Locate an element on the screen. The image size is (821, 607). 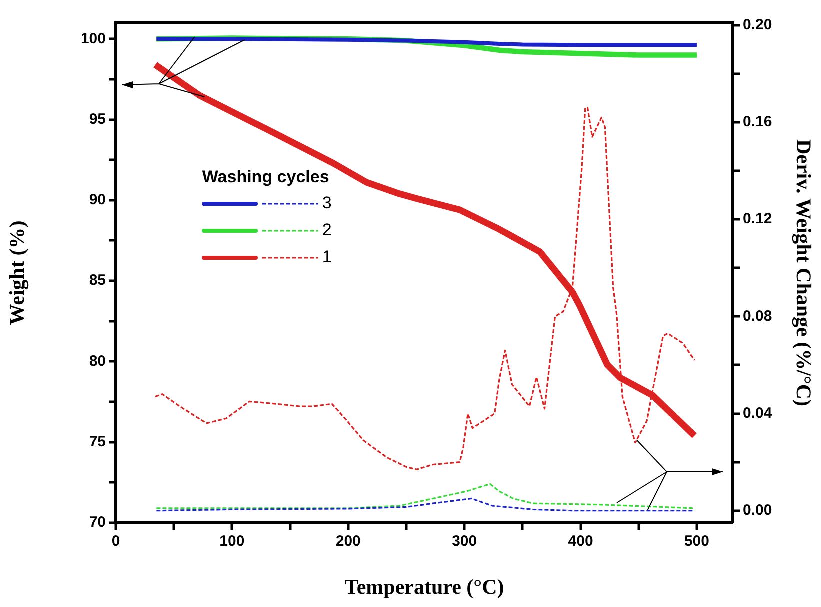
y2-tick-label: 0.12 is located at coordinates (757, 219).